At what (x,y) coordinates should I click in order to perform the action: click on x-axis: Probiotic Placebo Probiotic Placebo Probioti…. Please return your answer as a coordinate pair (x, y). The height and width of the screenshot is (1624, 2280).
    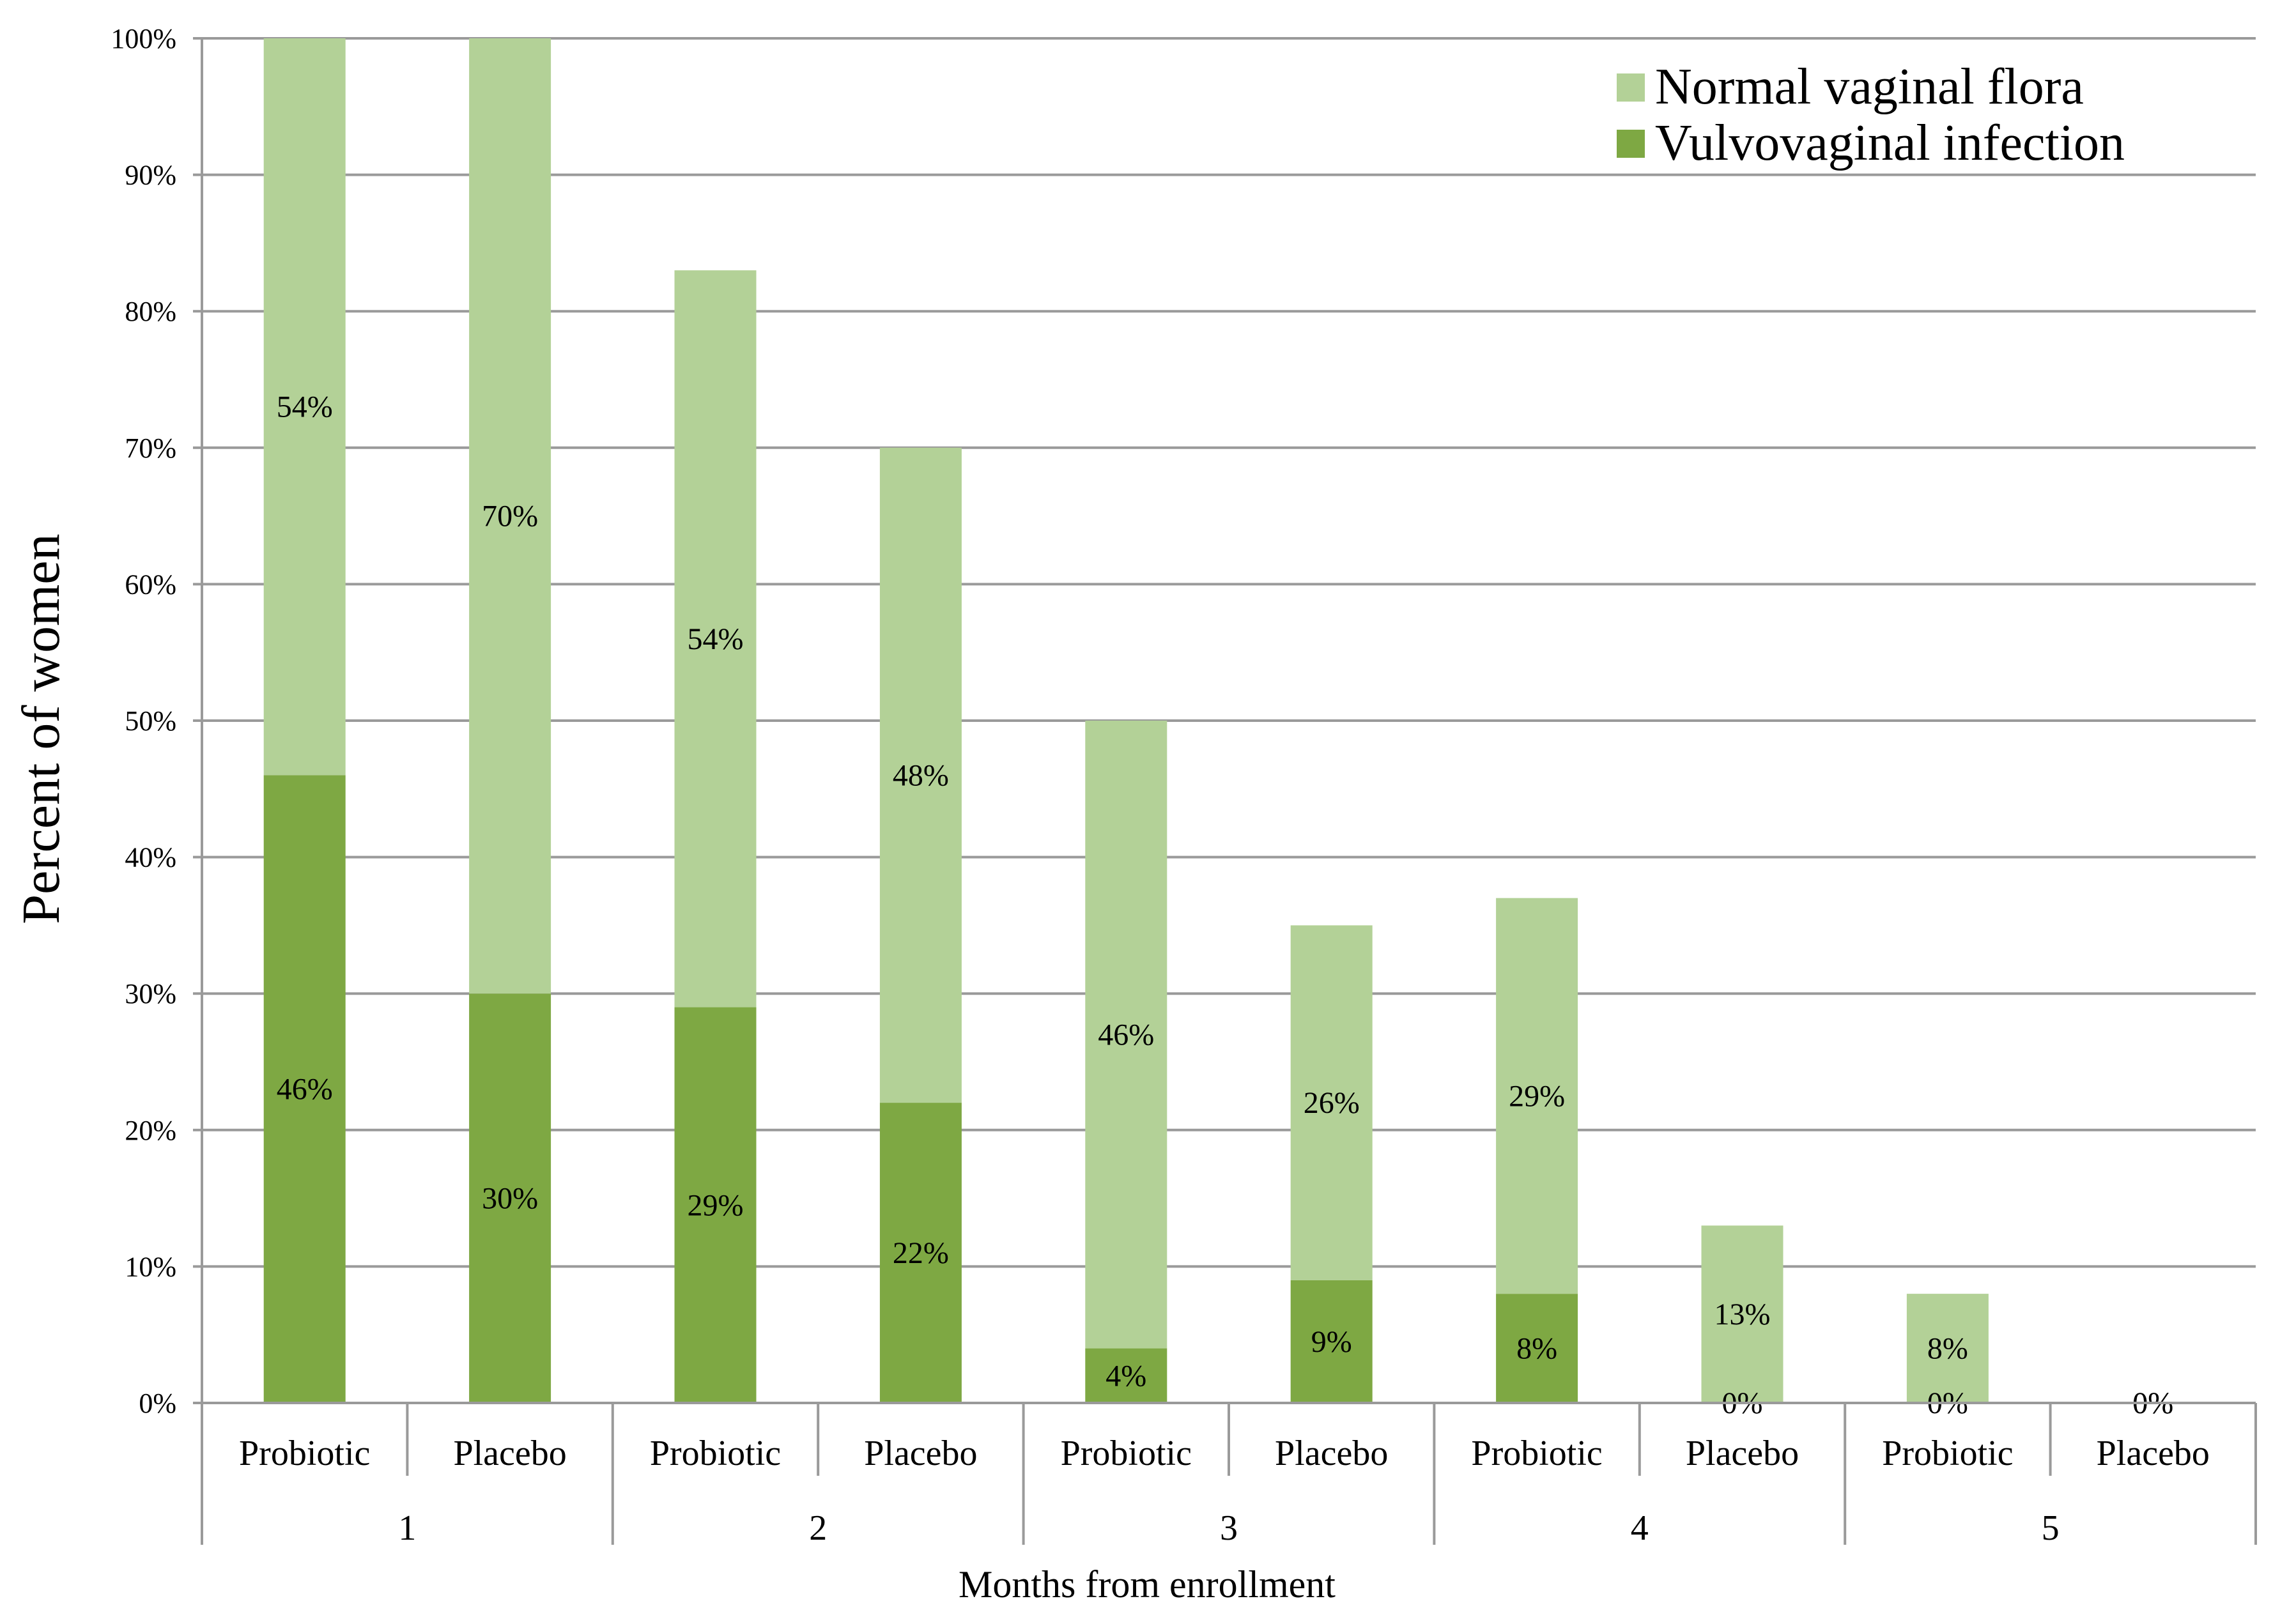
    Looking at the image, I should click on (1229, 1475).